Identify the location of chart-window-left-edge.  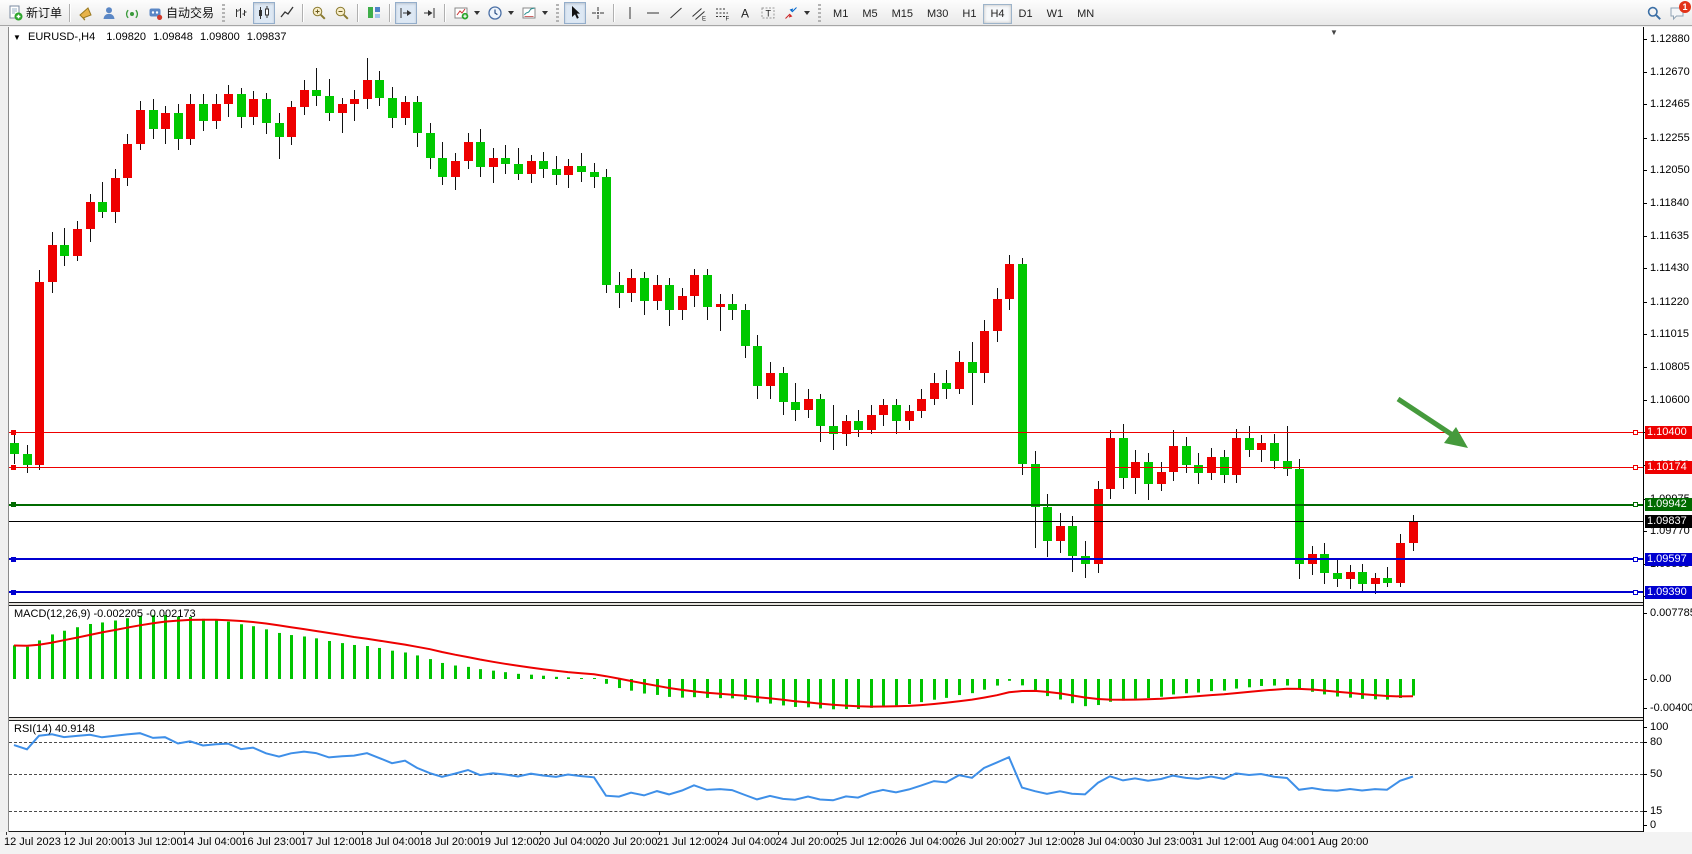
(8, 440).